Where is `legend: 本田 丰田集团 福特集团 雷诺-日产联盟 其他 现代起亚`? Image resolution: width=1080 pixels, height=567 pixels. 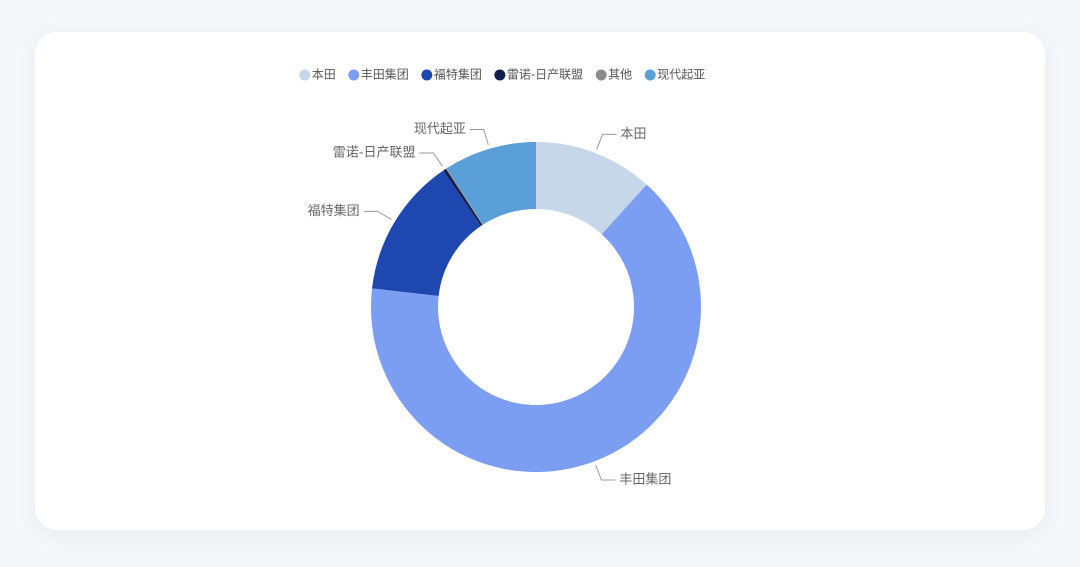 legend: 本田 丰田集团 福特集团 雷诺-日产联盟 其他 现代起亚 is located at coordinates (502, 74).